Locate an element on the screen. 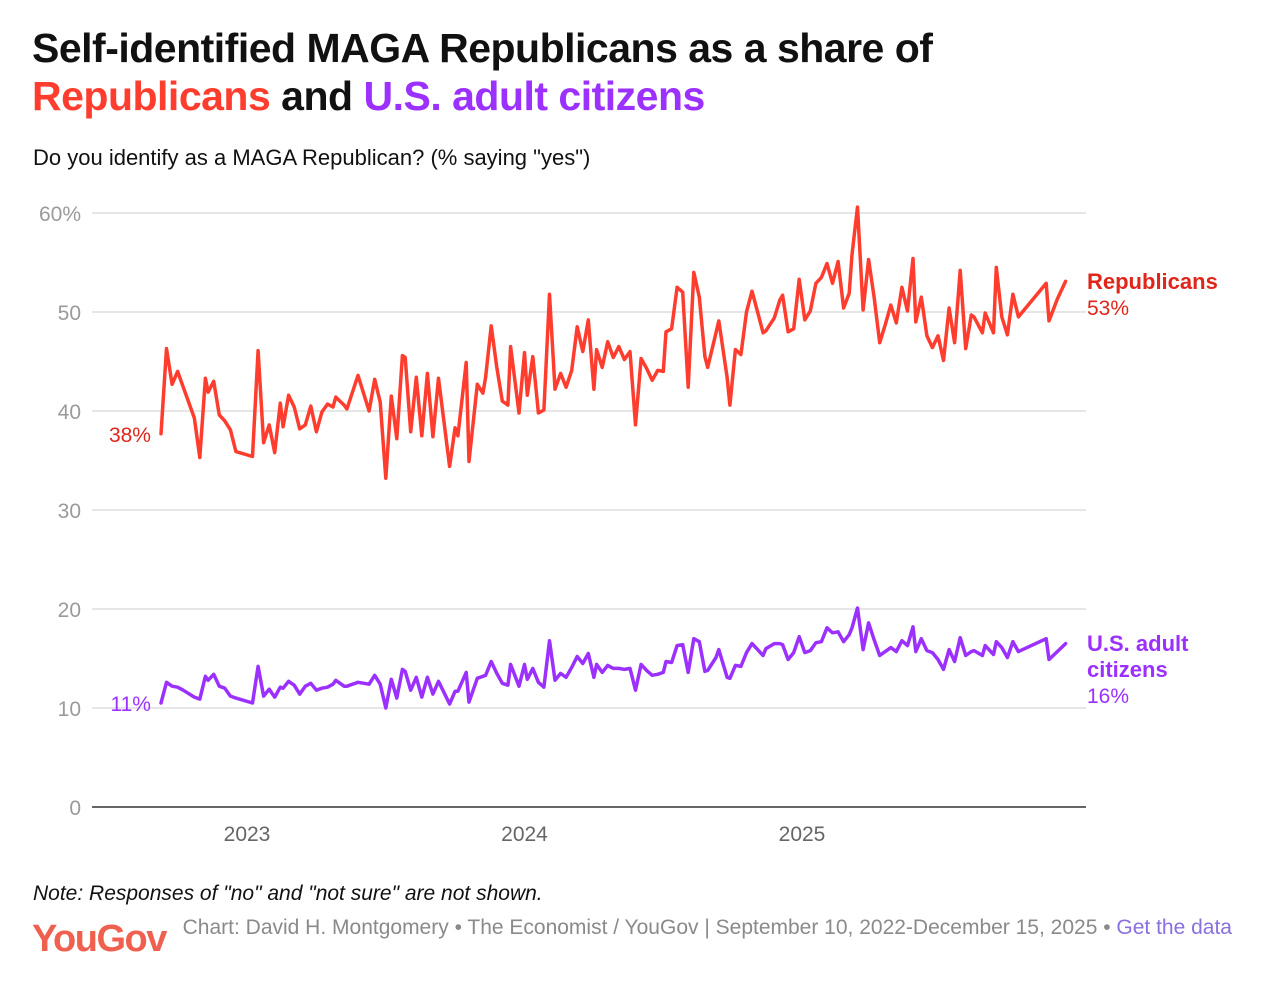  series-name-label: U.S. adult is located at coordinates (1138, 643).